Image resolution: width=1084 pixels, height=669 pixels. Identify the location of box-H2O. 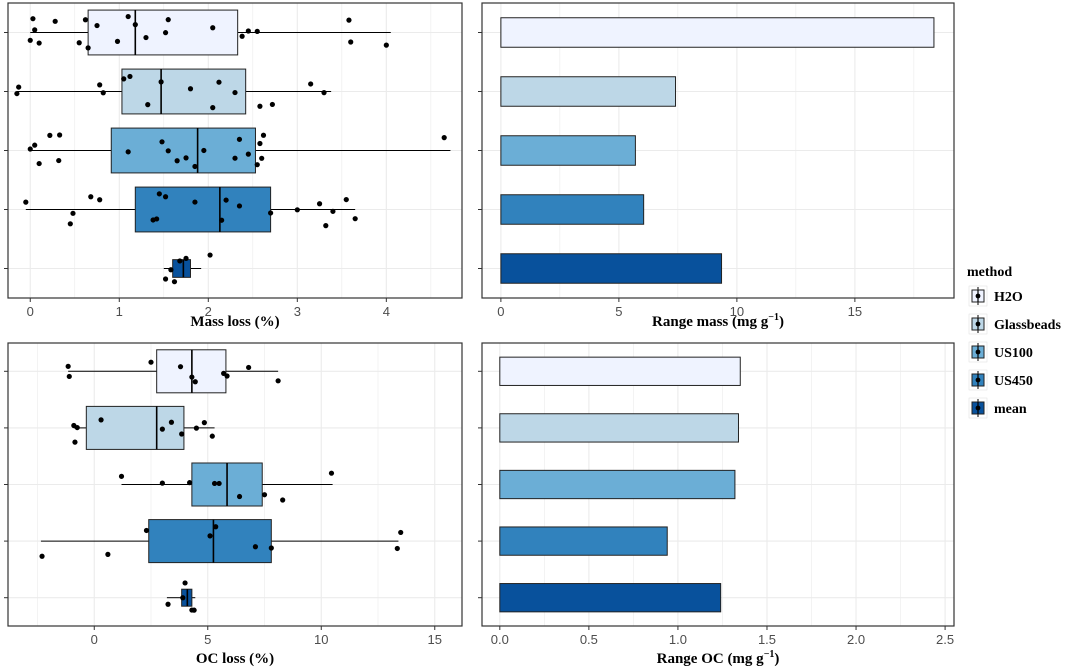
(173, 371).